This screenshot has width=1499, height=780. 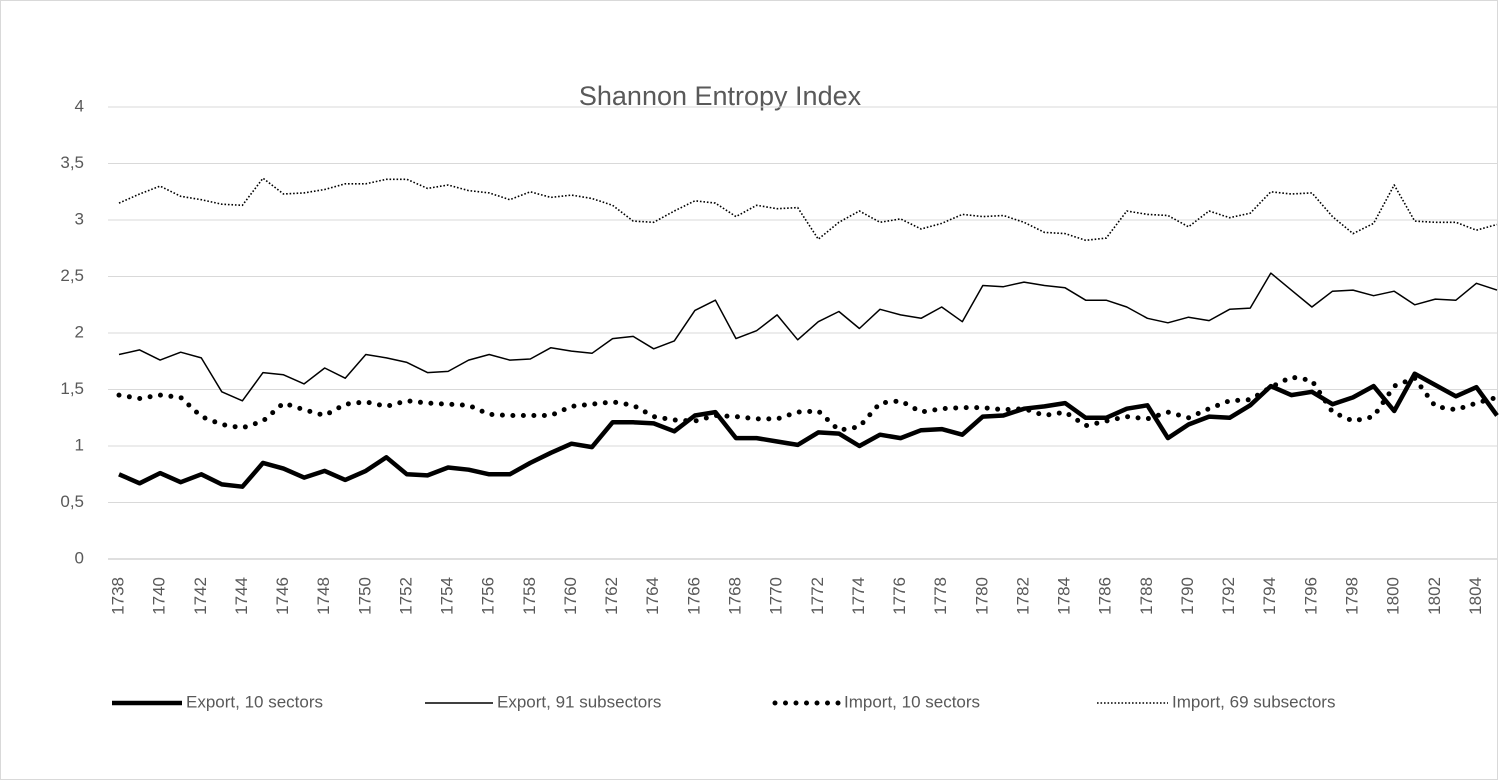 What do you see at coordinates (364, 596) in the screenshot?
I see `x-tick-label: 1750` at bounding box center [364, 596].